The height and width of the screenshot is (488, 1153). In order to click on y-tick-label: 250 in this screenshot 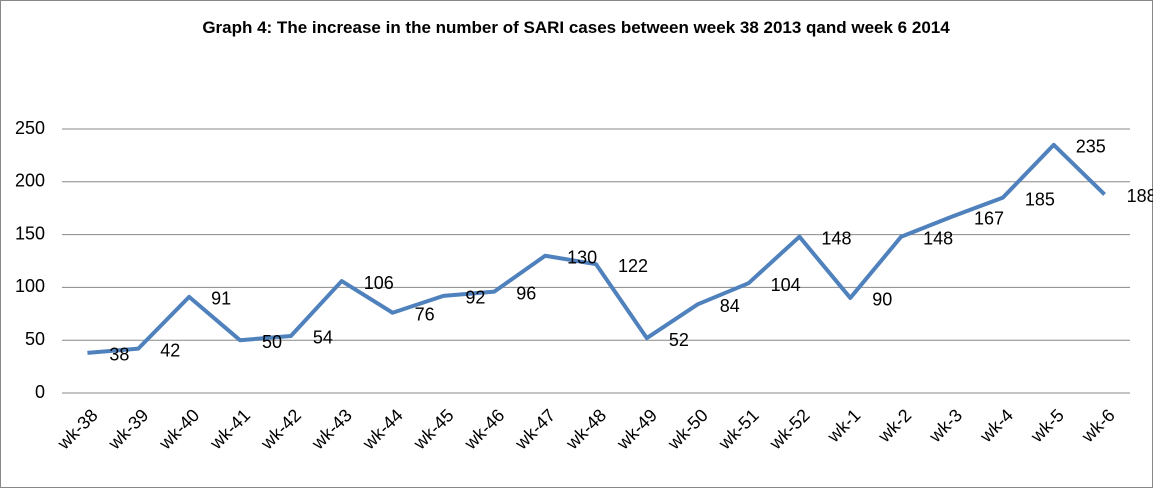, I will do `click(30, 128)`.